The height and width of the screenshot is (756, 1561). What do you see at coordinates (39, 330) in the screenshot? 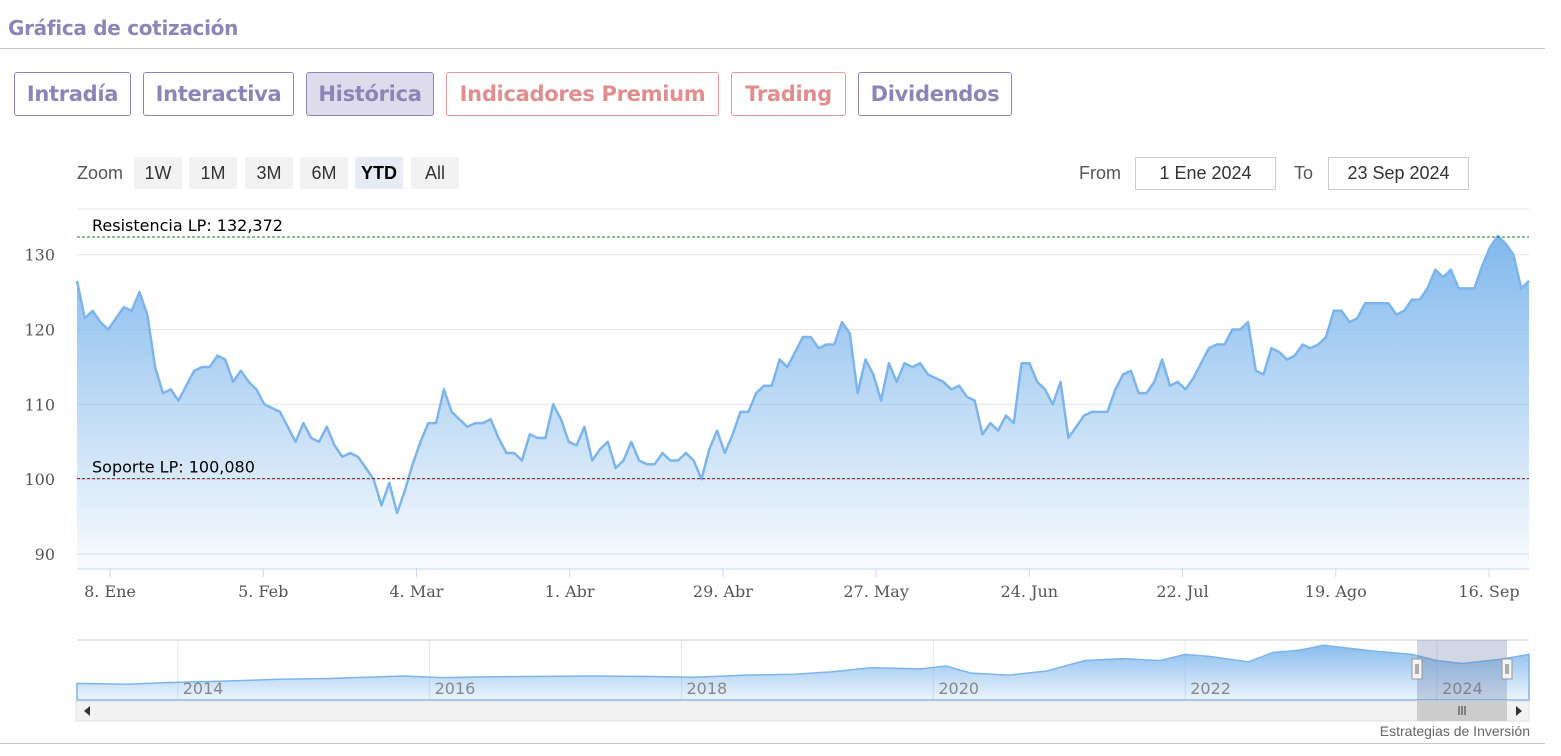
I see `y-tick-label: 120` at bounding box center [39, 330].